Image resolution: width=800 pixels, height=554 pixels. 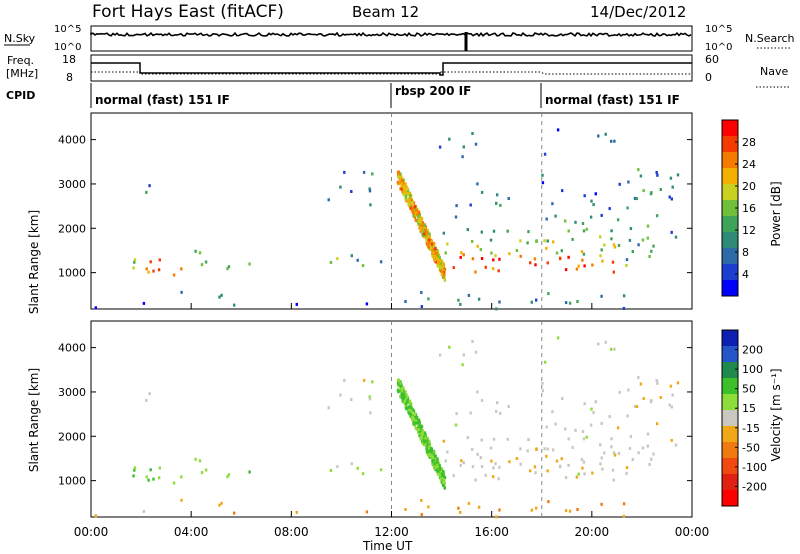 What do you see at coordinates (752, 350) in the screenshot?
I see `velocity-colorbar-tick: 200` at bounding box center [752, 350].